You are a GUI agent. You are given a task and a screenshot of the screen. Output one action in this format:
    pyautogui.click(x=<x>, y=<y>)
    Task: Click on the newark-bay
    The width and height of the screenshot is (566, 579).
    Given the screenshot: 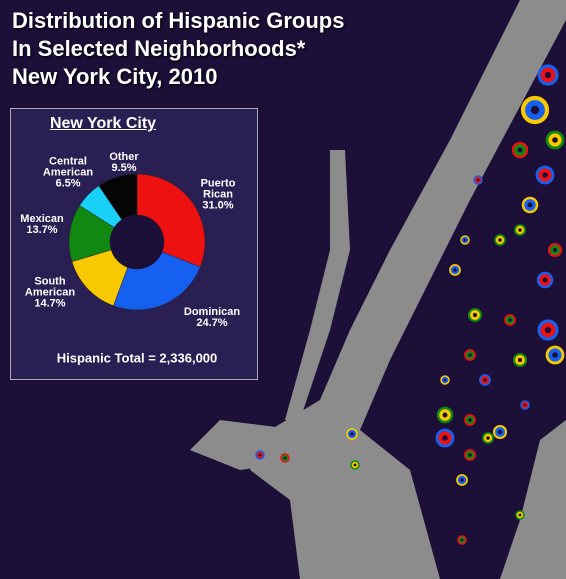 What is the action you would take?
    pyautogui.click(x=317, y=285)
    